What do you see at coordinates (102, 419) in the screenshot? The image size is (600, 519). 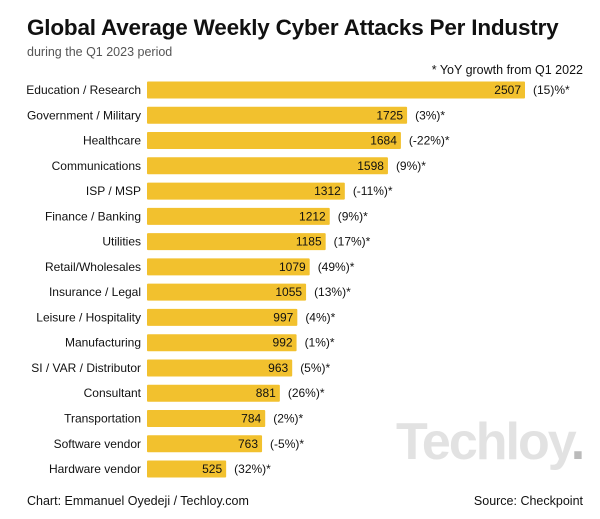 I see `category-label: Transportation` at bounding box center [102, 419].